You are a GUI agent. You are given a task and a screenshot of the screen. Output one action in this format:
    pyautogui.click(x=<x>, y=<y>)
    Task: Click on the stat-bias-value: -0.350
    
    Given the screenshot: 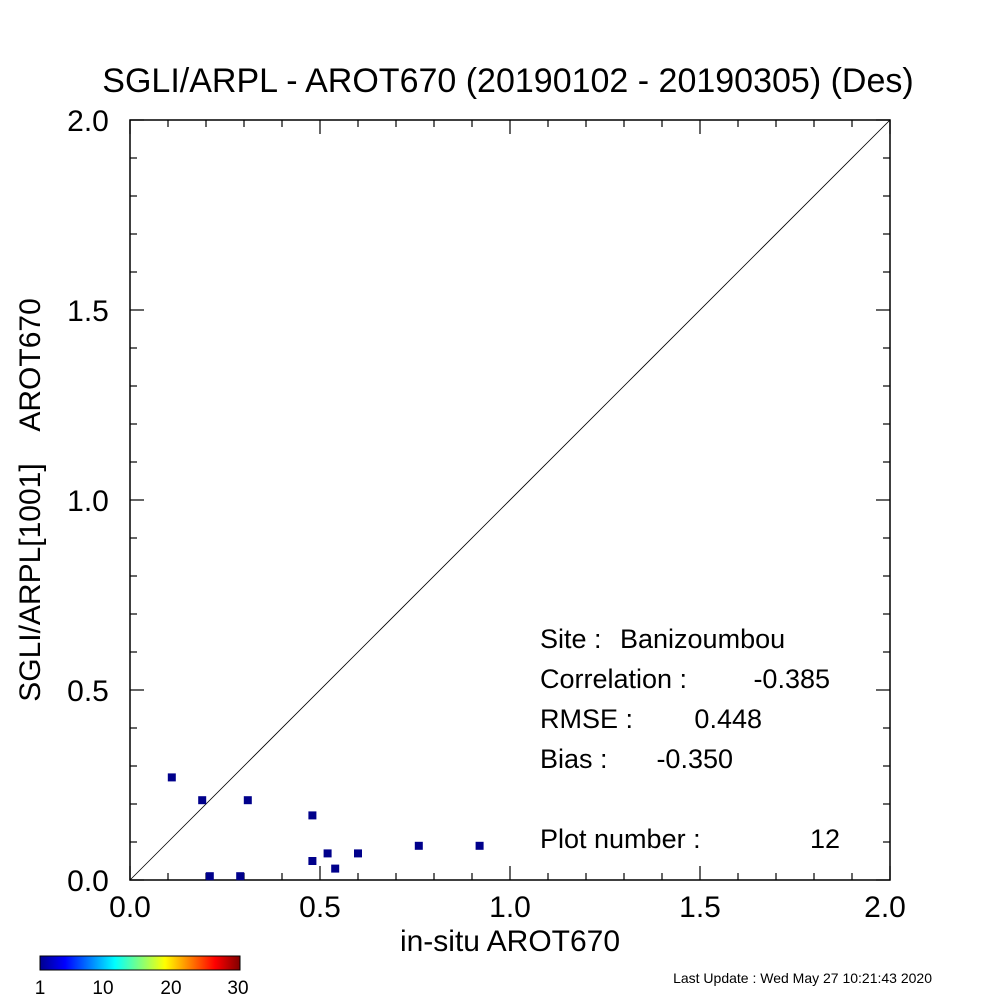 What is the action you would take?
    pyautogui.click(x=694, y=759)
    